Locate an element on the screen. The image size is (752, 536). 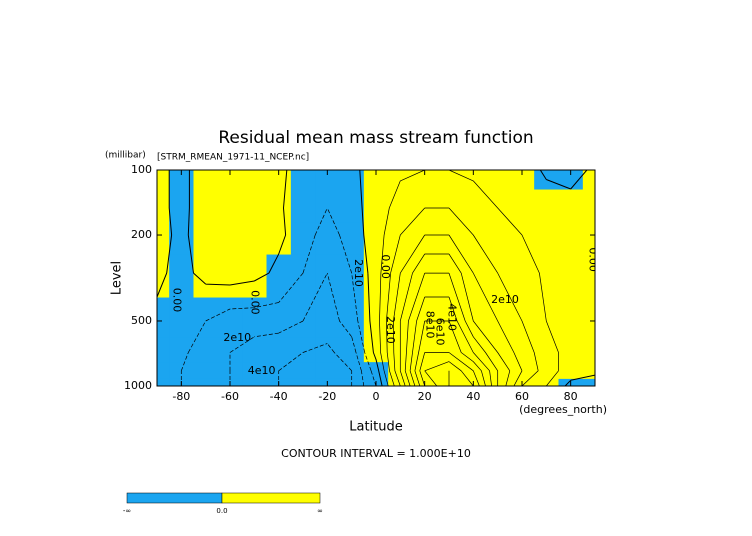
x-tick-label: -40 is located at coordinates (279, 396).